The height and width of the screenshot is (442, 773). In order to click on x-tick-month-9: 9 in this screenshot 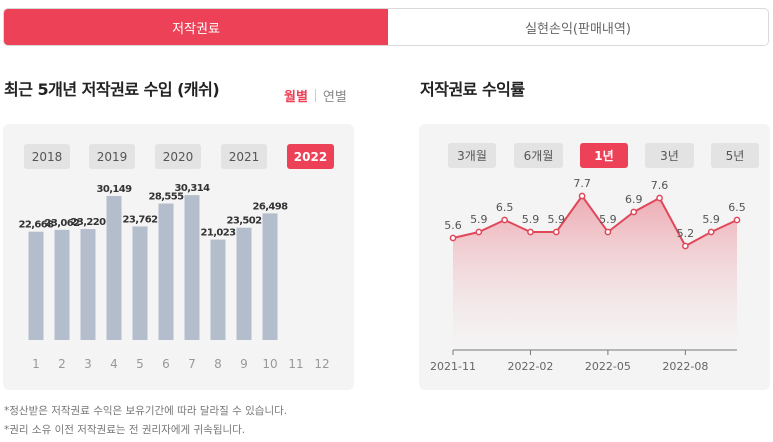, I will do `click(244, 364)`.